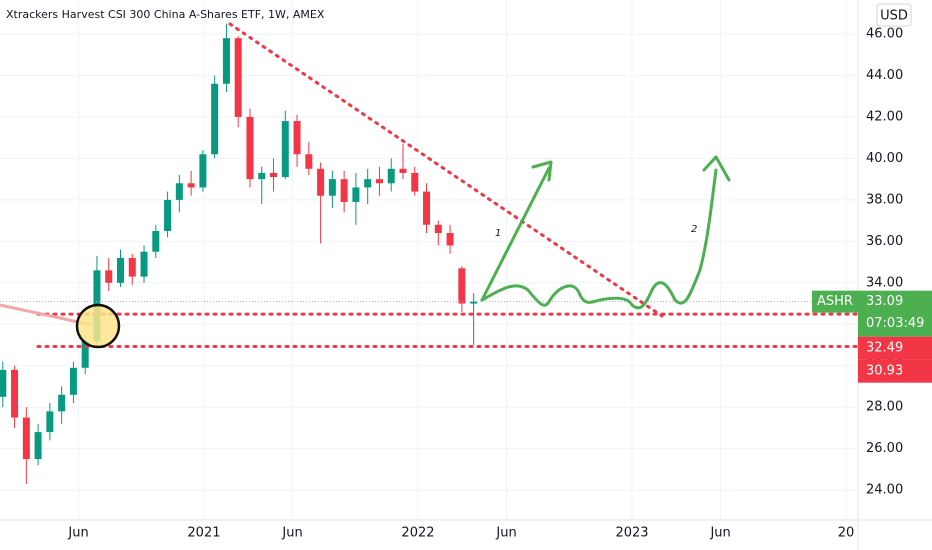  I want to click on y-tick-label: 38.00, so click(884, 199).